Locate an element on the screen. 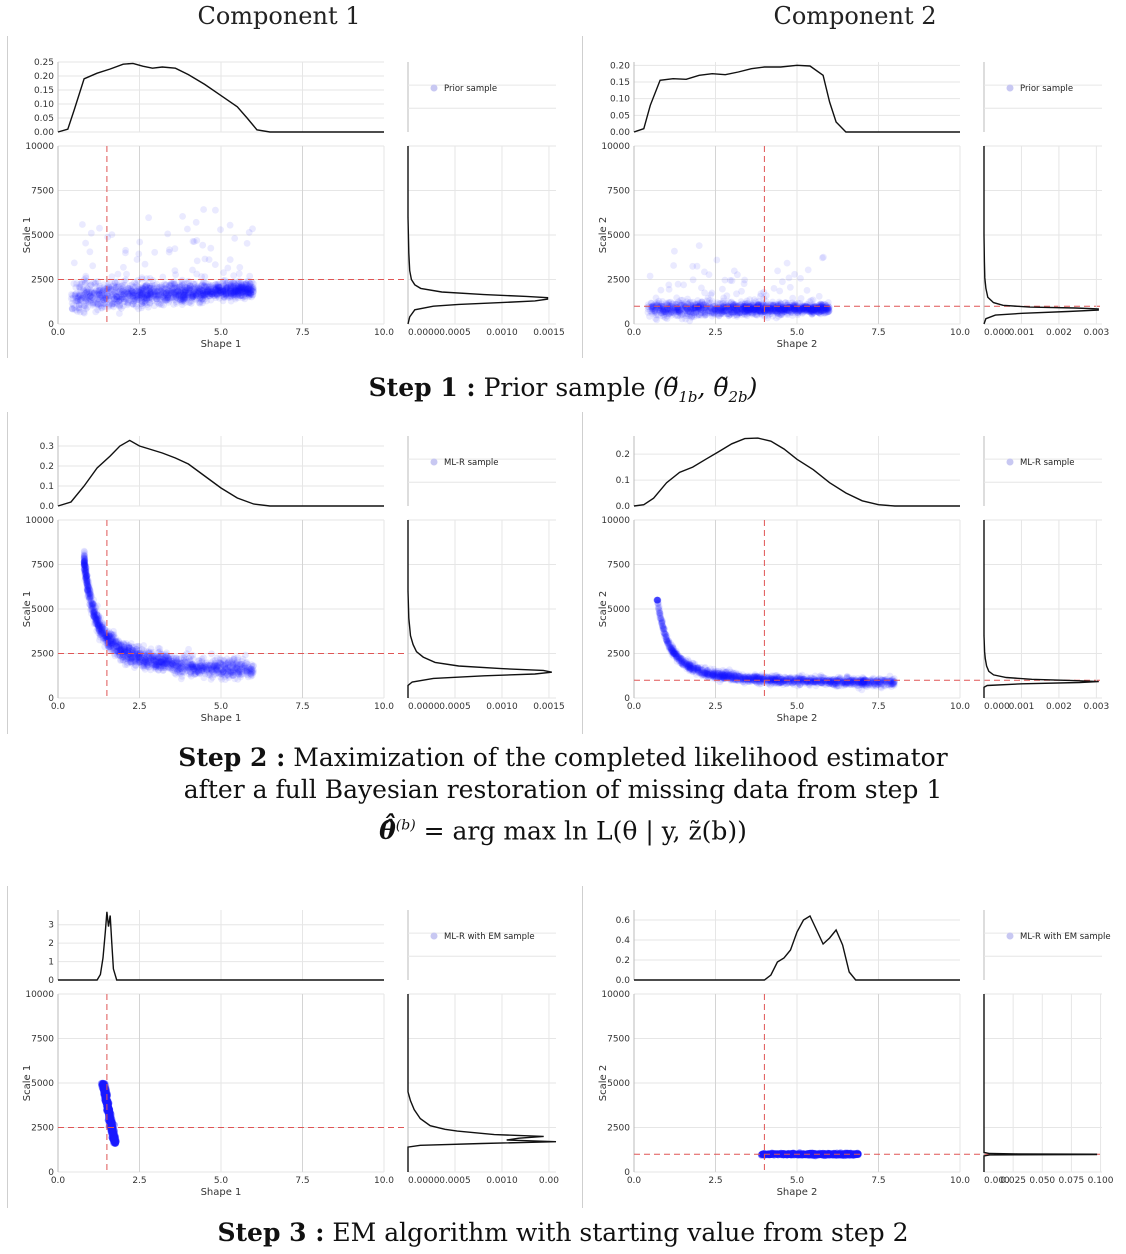  left-rule-row2 is located at coordinates (7, 573).